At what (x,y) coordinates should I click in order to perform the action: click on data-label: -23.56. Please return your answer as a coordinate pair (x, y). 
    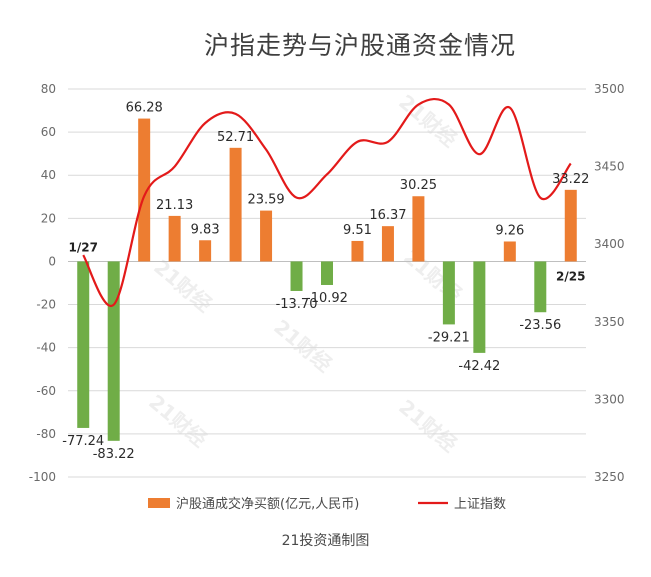
    Looking at the image, I should click on (540, 325).